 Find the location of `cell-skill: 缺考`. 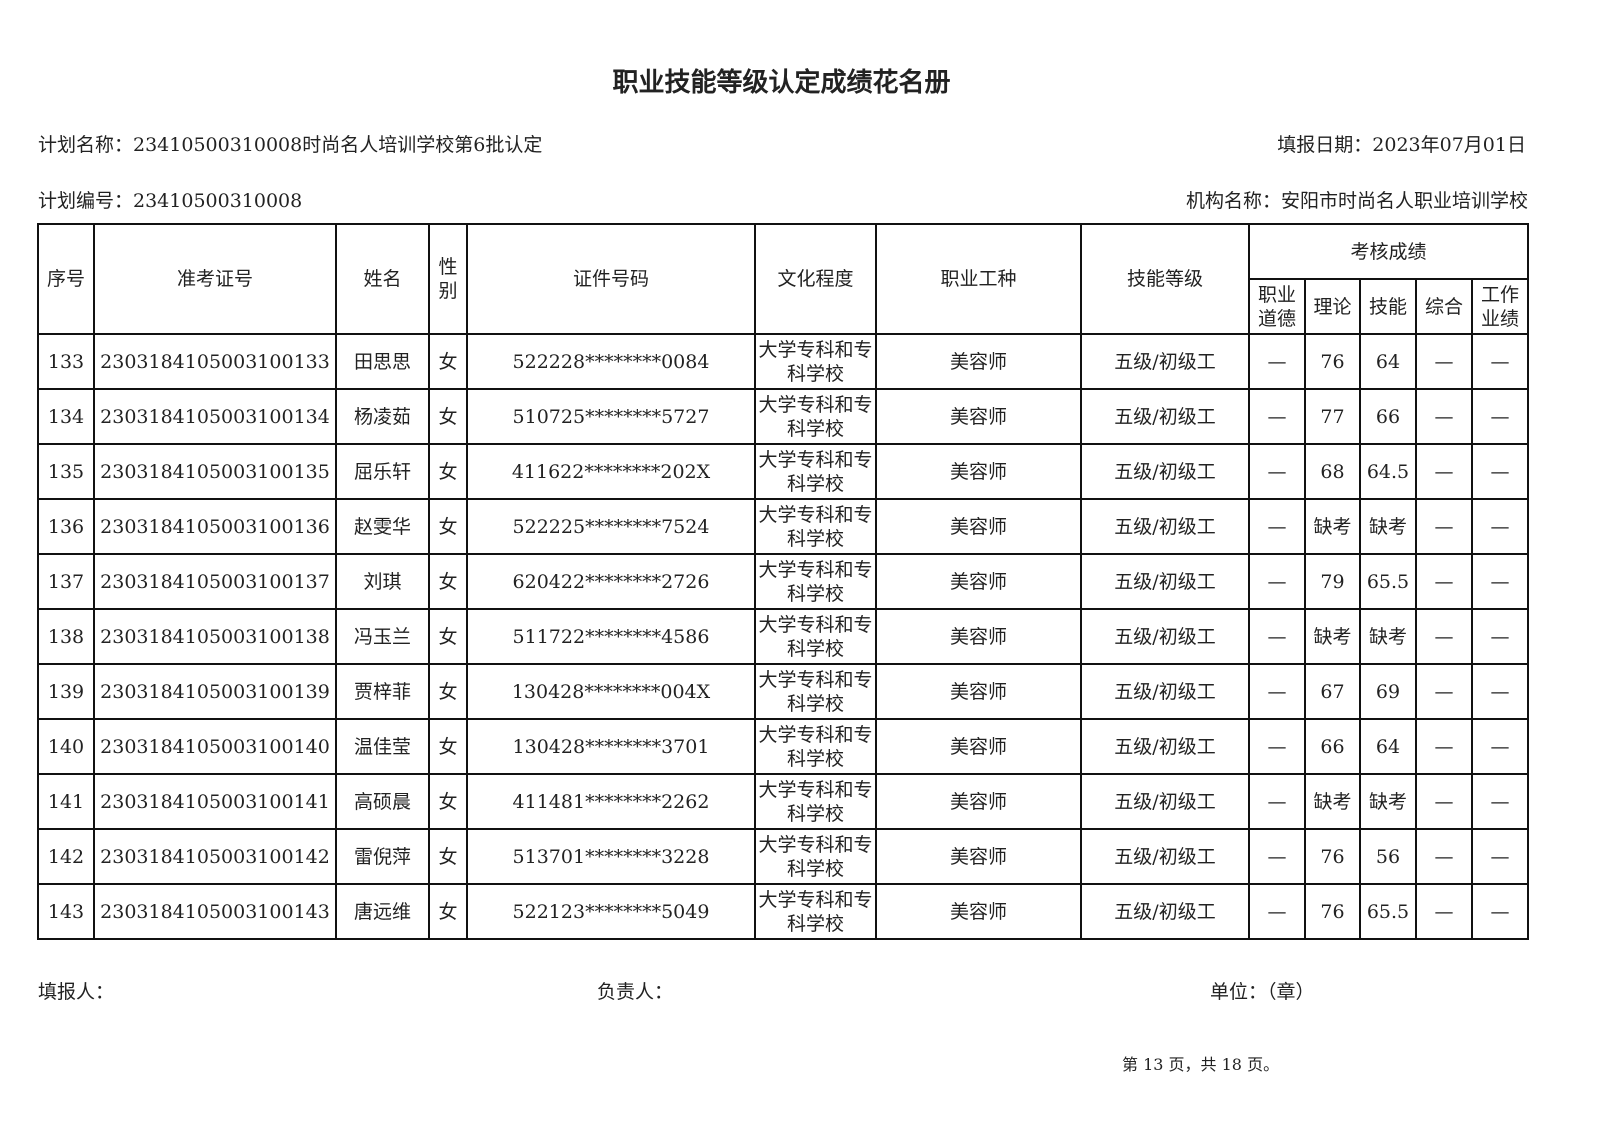

cell-skill: 缺考 is located at coordinates (1388, 636).